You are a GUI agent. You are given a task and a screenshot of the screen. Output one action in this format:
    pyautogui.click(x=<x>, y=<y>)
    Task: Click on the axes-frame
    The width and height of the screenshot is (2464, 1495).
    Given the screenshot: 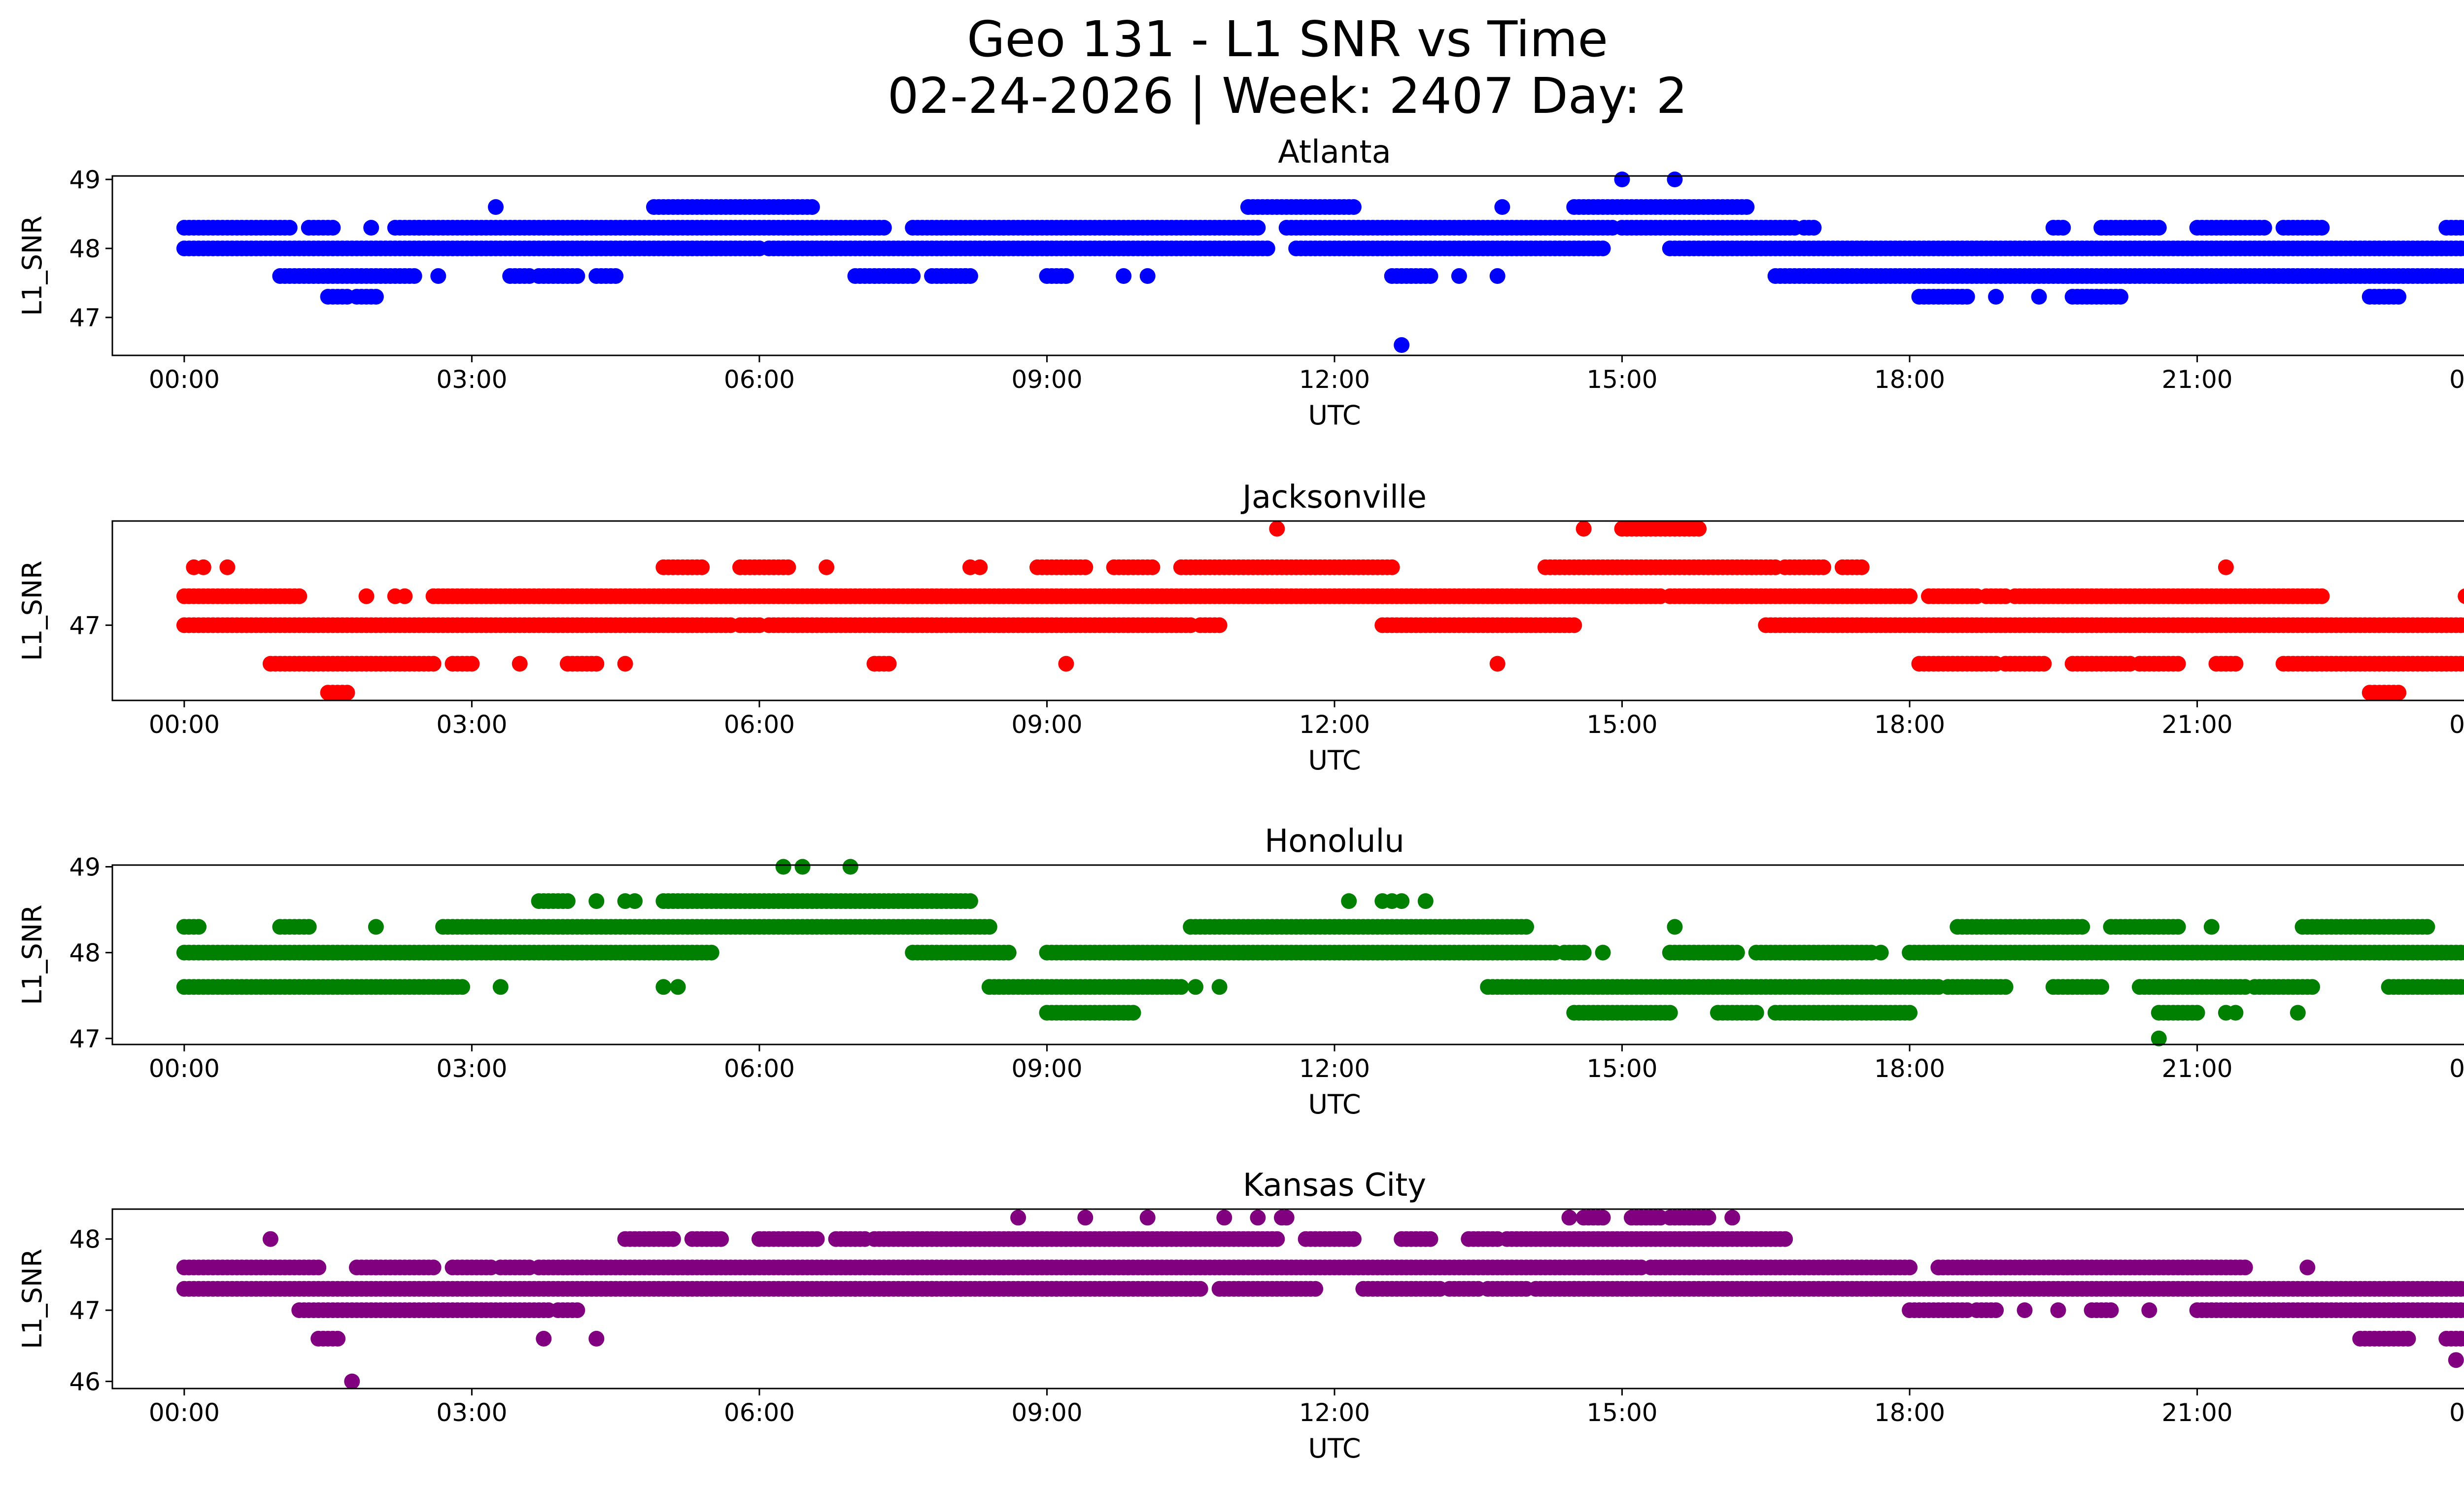 What is the action you would take?
    pyautogui.click(x=1287, y=1299)
    